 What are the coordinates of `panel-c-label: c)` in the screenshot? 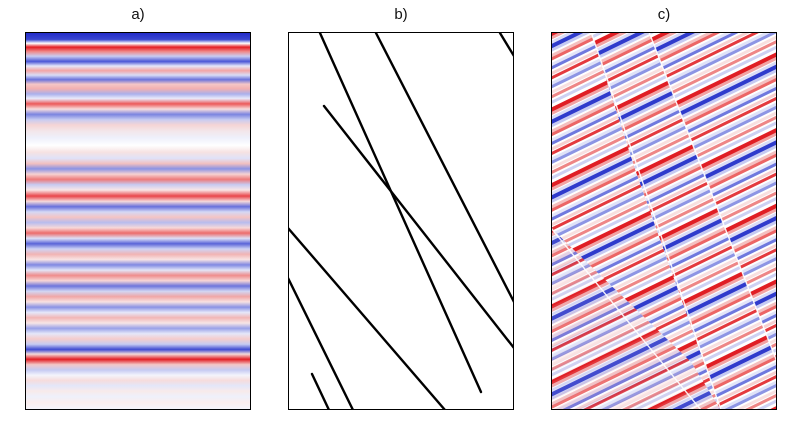 It's located at (664, 14).